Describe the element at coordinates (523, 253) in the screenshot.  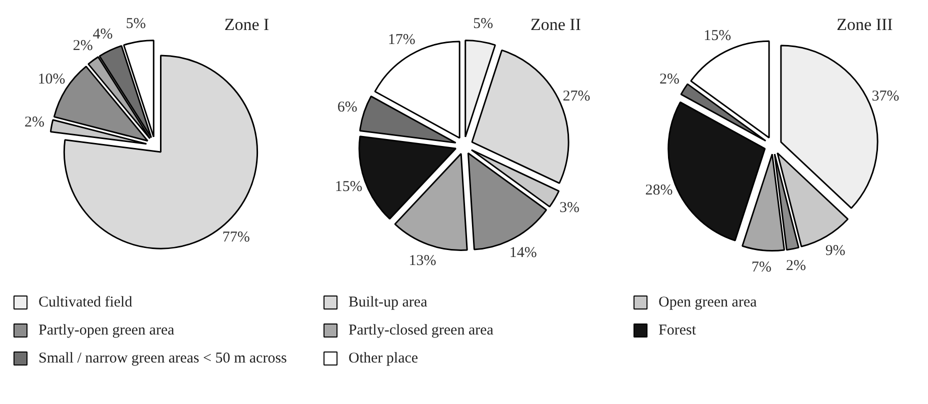
I see `data-label: 14%` at that location.